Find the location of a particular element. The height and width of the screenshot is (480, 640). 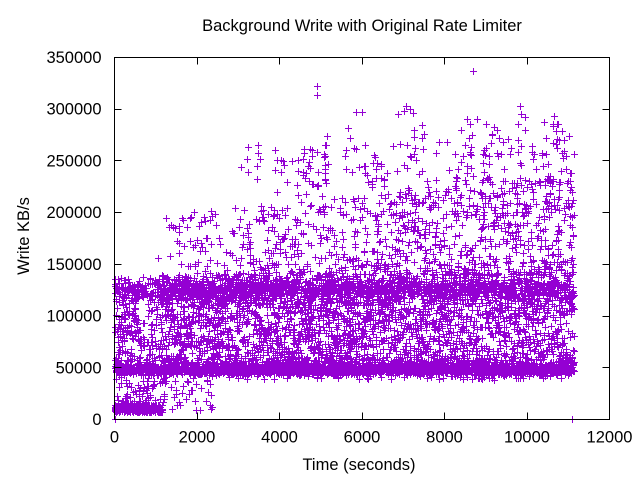

svg-text: Time (seconds) is located at coordinates (358, 465).